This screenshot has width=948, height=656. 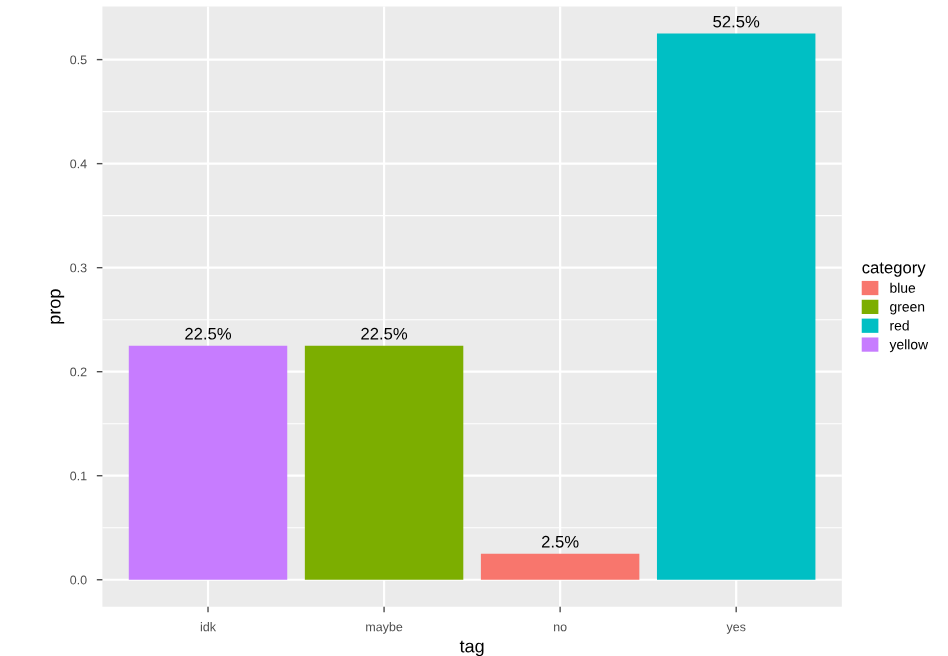 What do you see at coordinates (57, 306) in the screenshot?
I see `y-axis-title: prop` at bounding box center [57, 306].